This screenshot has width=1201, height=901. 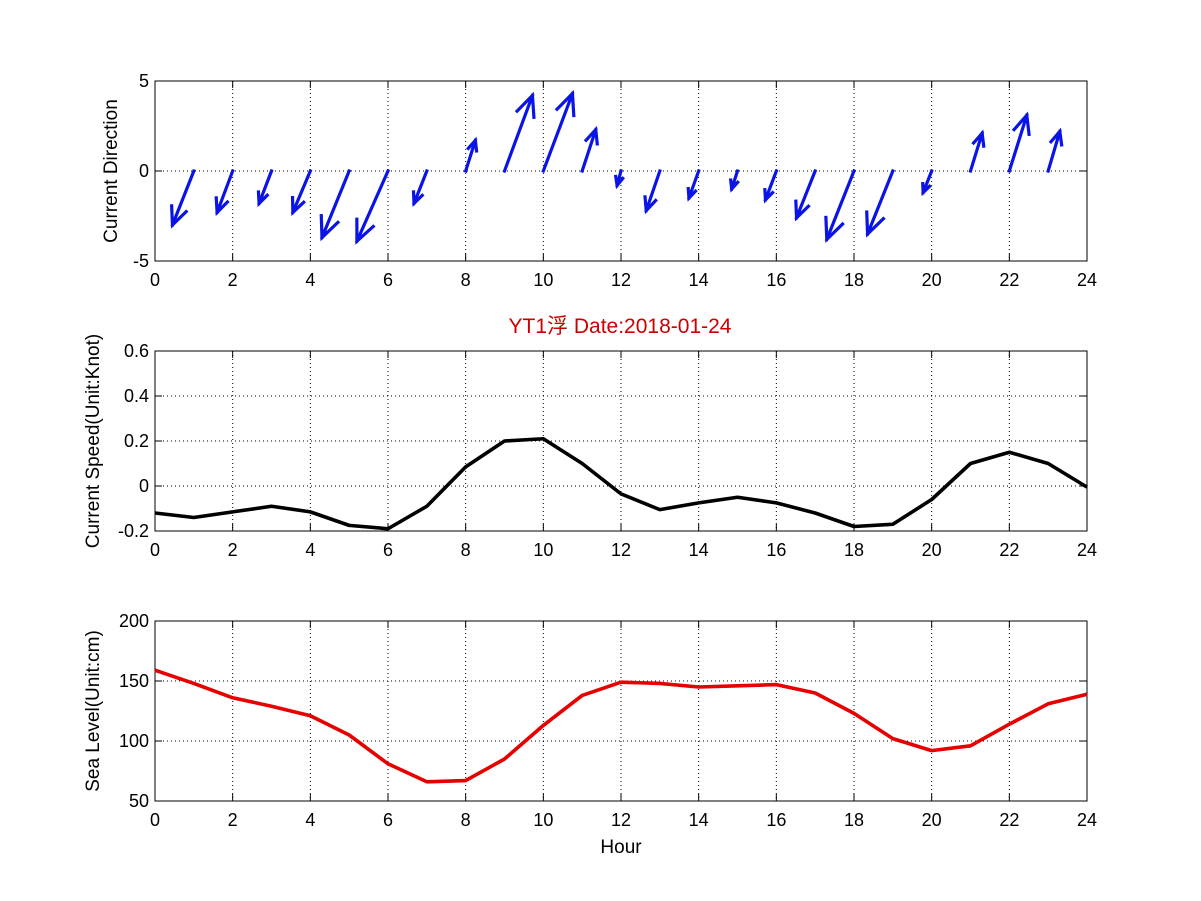 I want to click on sealevel-xtick-label: 6, so click(x=388, y=820).